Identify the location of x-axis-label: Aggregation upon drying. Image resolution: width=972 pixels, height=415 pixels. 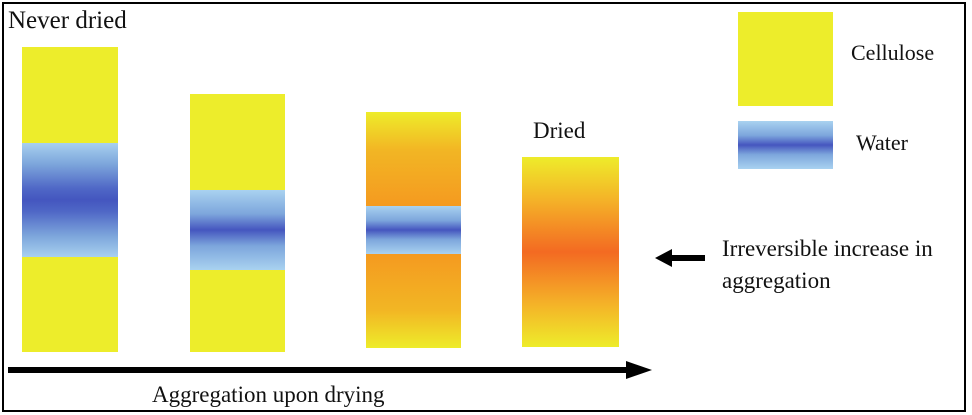
(268, 394).